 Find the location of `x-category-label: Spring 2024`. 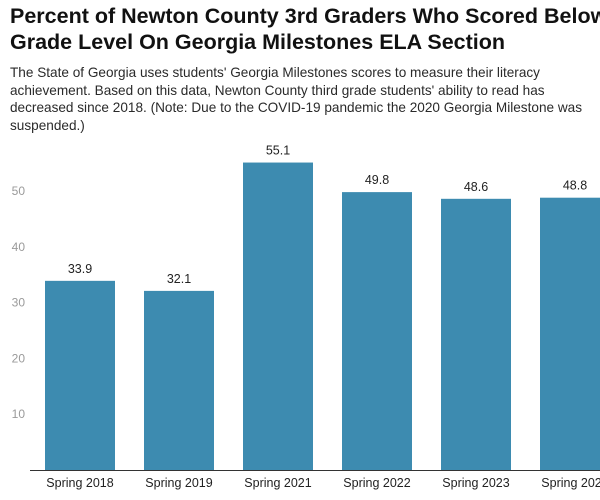

x-category-label: Spring 2024 is located at coordinates (570, 483).